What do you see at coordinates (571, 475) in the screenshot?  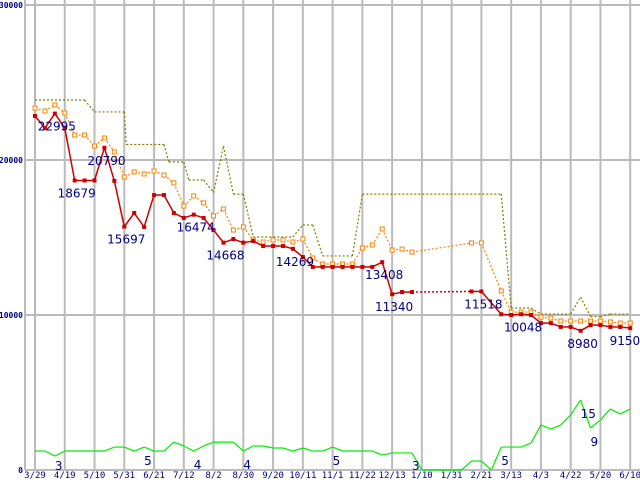 I see `x-tick-label: 4/22` at bounding box center [571, 475].